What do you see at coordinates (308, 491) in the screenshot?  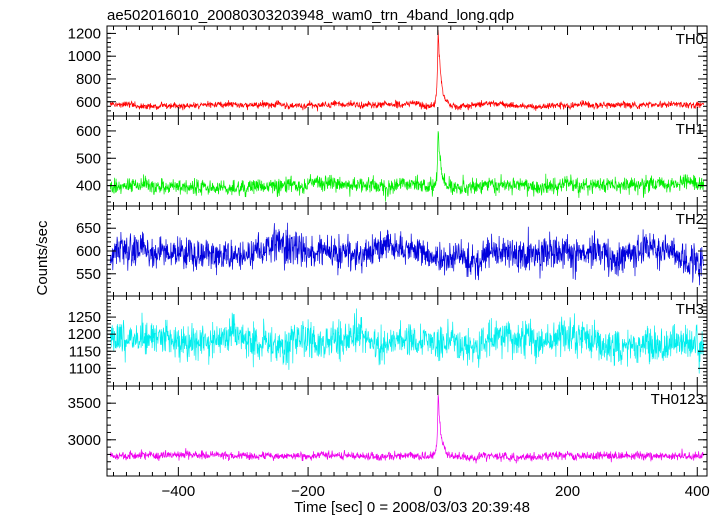 I see `x-tick-label: −200` at bounding box center [308, 491].